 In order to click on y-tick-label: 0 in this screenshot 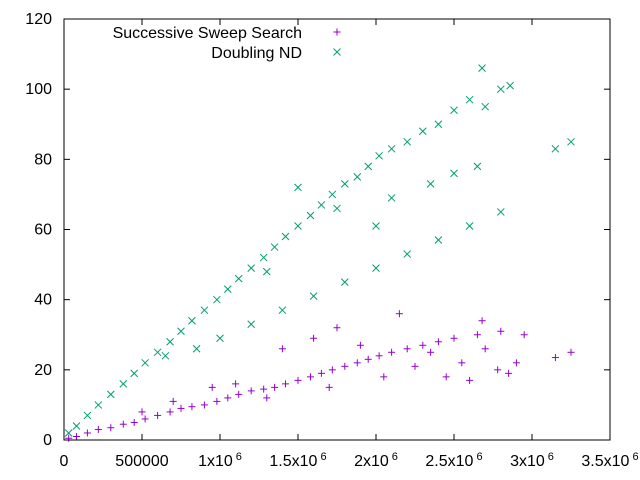, I will do `click(47, 440)`.